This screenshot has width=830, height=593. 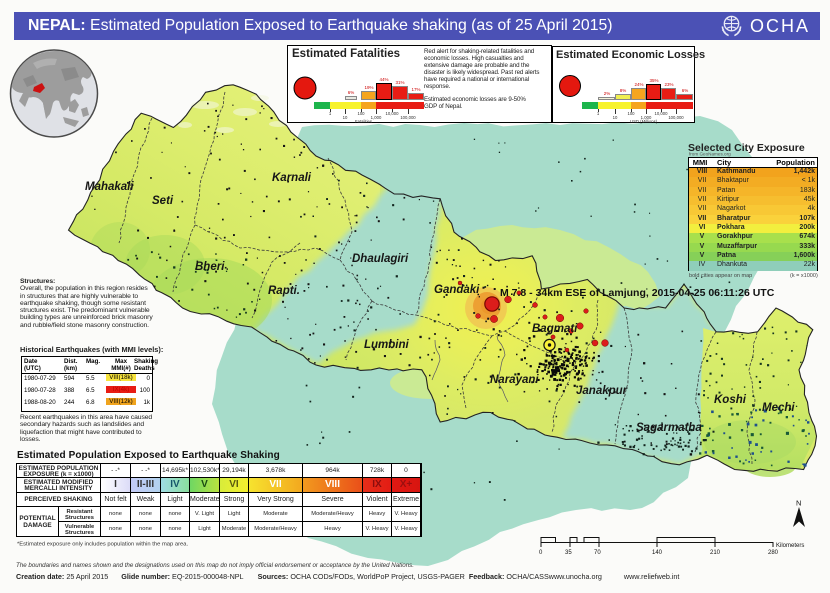 What do you see at coordinates (292, 178) in the screenshot?
I see `svg-text: Karnali` at bounding box center [292, 178].